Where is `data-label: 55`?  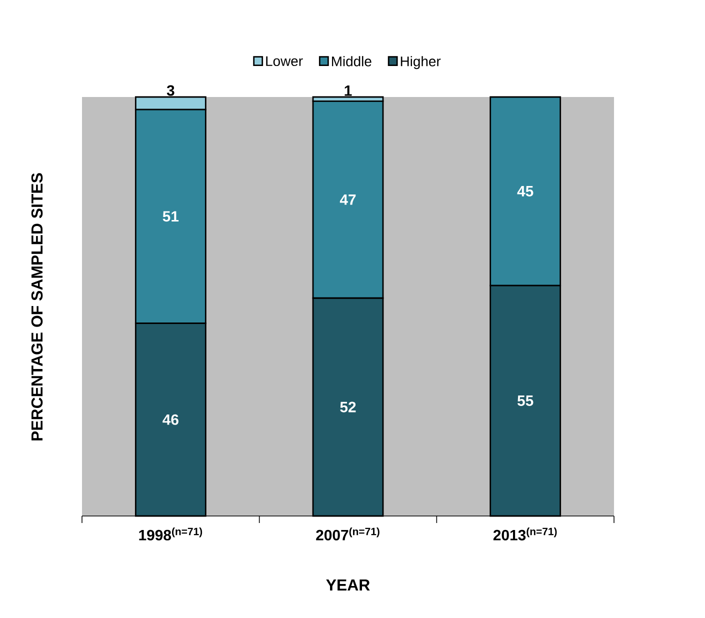 data-label: 55 is located at coordinates (525, 401).